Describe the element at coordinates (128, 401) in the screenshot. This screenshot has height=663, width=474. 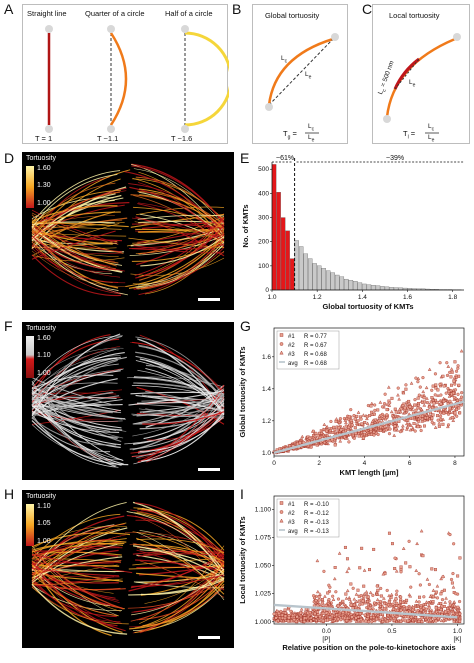
I see `panel-f-spindle-image: Tortuosity 1.60 1.10 1.00` at that location.